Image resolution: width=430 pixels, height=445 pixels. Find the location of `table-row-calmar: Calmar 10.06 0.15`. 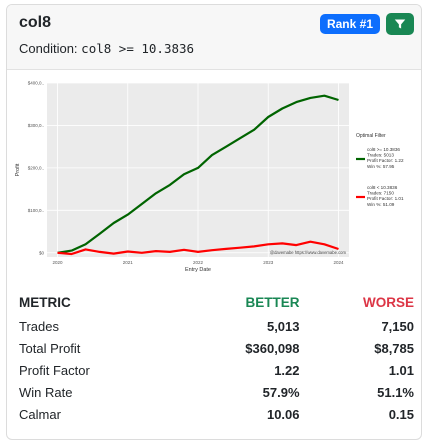

table-row-calmar: Calmar 10.06 0.15 is located at coordinates (216, 414).